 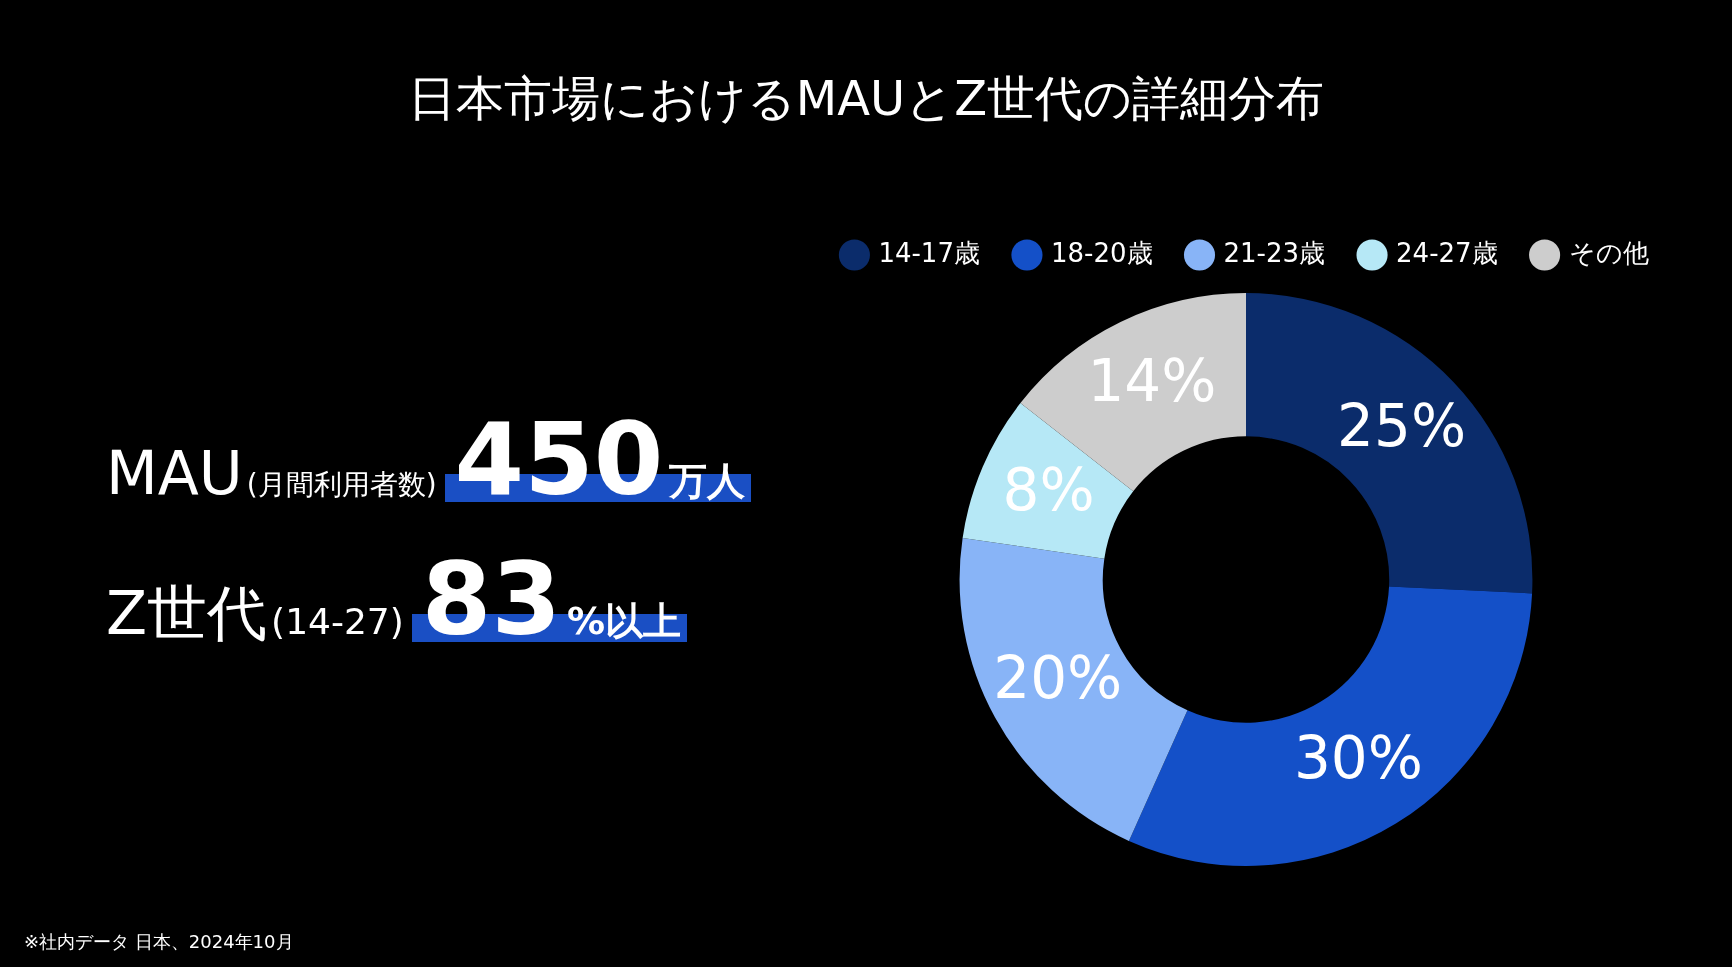 What do you see at coordinates (174, 473) in the screenshot?
I see `text: MAU` at bounding box center [174, 473].